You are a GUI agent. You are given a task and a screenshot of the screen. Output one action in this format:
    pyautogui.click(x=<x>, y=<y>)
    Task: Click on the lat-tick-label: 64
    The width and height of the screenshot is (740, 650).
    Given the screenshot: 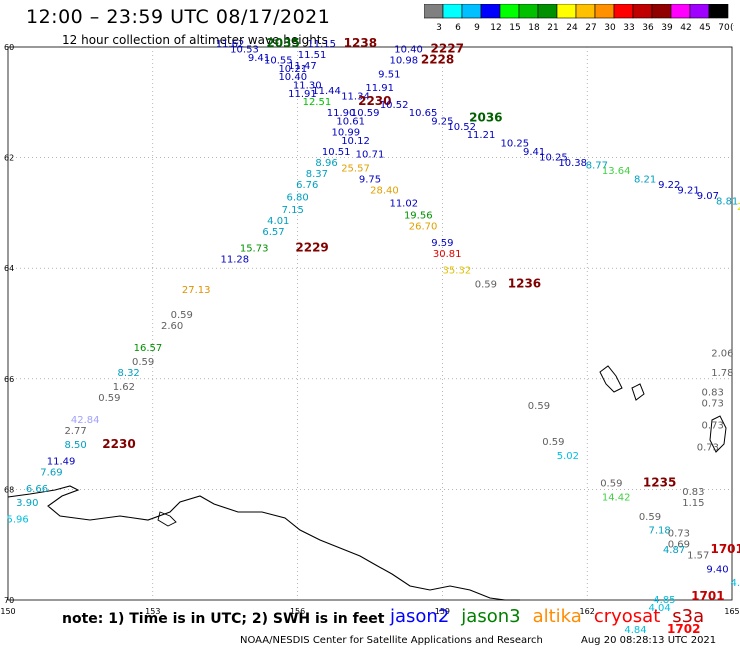 What is the action you would take?
    pyautogui.click(x=9, y=268)
    